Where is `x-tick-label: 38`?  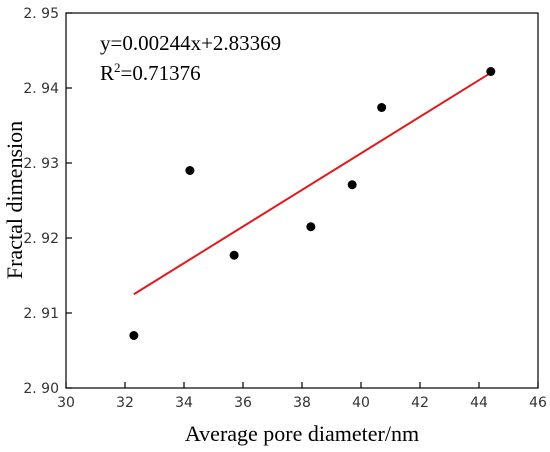
x-tick-label: 38 is located at coordinates (302, 403).